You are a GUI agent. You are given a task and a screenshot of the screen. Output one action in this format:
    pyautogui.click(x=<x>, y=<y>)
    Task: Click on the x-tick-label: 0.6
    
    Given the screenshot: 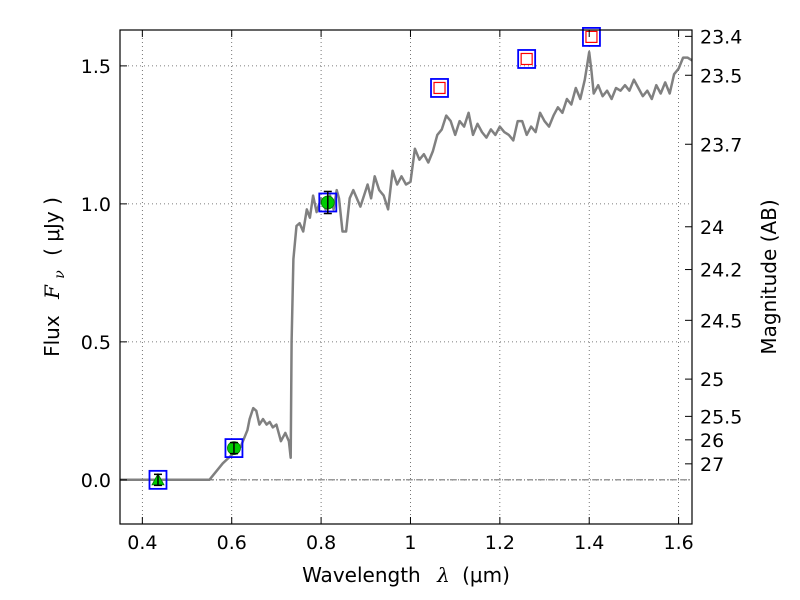 What is the action you would take?
    pyautogui.click(x=232, y=543)
    